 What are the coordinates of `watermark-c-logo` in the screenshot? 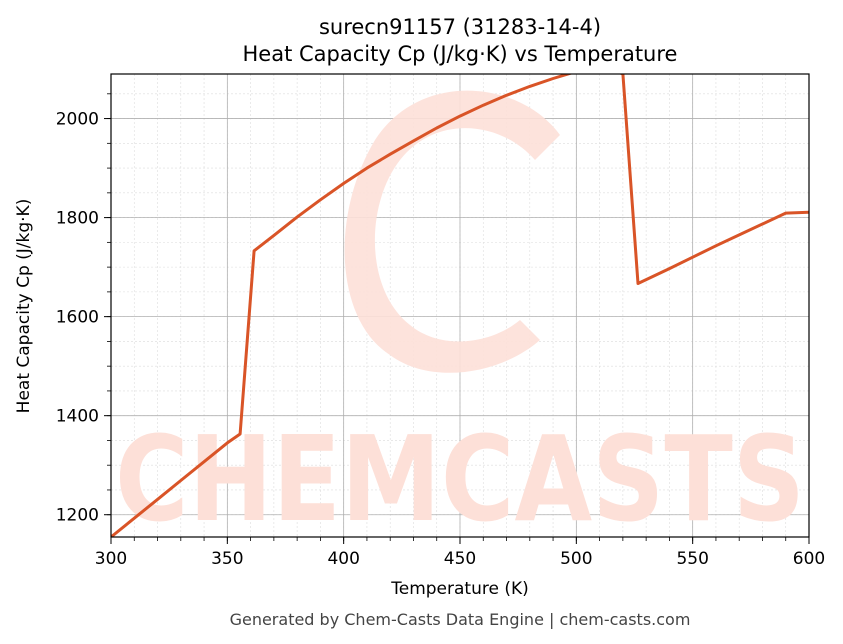 It's located at (452, 231).